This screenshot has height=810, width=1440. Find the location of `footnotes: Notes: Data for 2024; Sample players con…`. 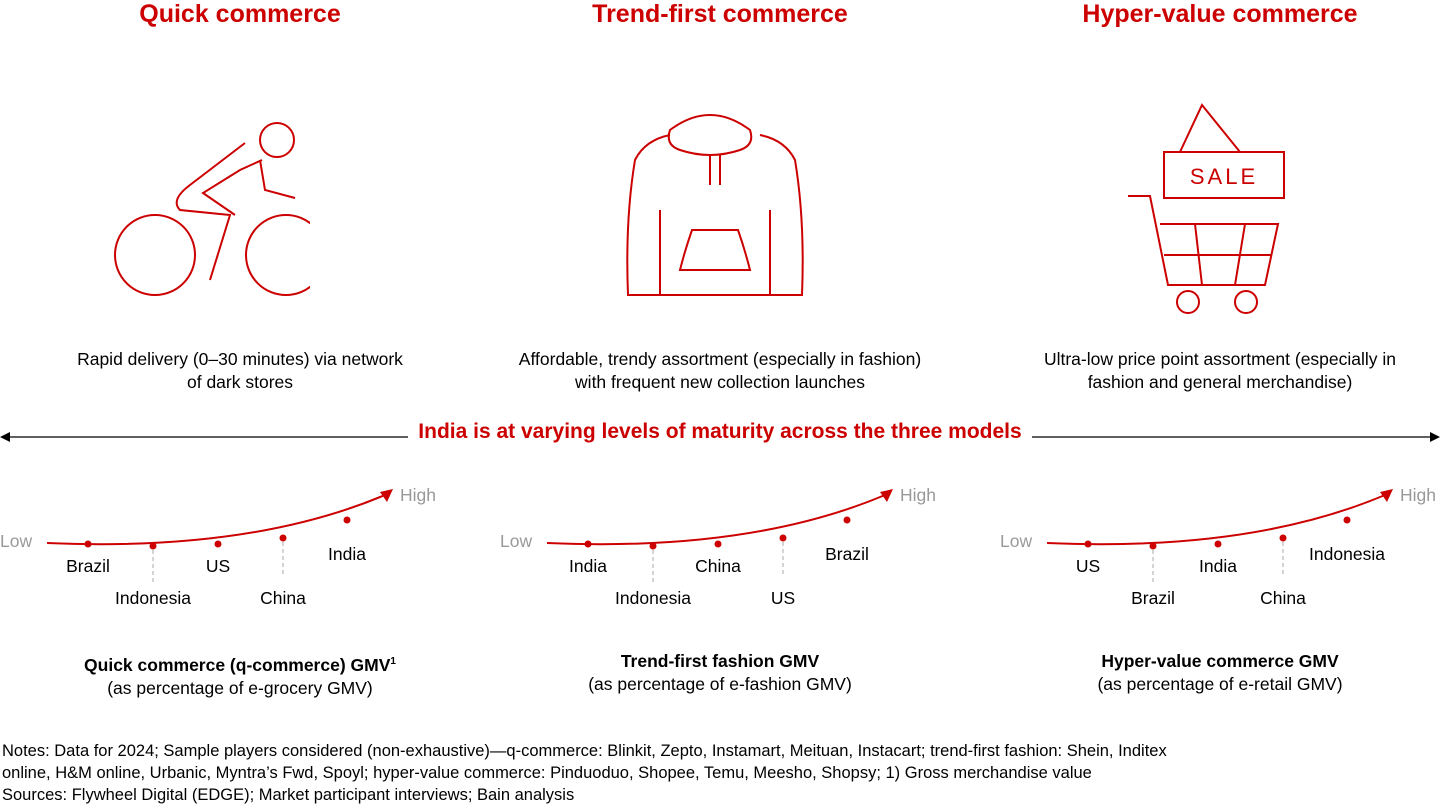

footnotes: Notes: Data for 2024; Sample players con… is located at coordinates (584, 773).